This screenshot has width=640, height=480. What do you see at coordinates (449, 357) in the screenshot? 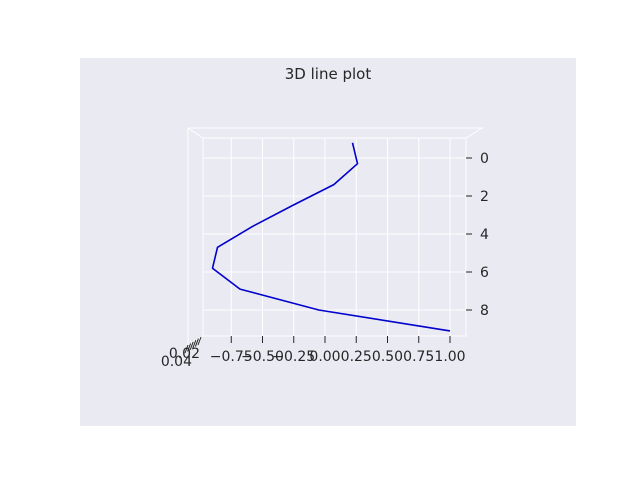
I see `x-tick-label: 1.00` at bounding box center [449, 357].